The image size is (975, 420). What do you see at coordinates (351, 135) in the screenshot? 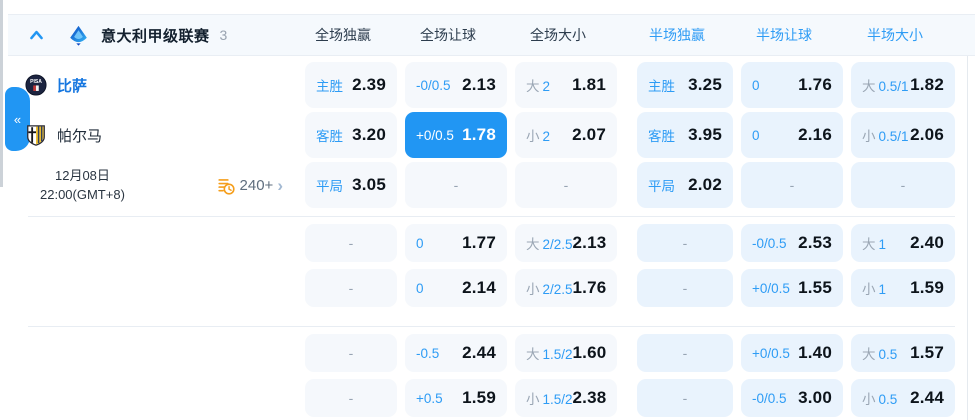
I see `odds-cell: 客胜 3.20` at bounding box center [351, 135].